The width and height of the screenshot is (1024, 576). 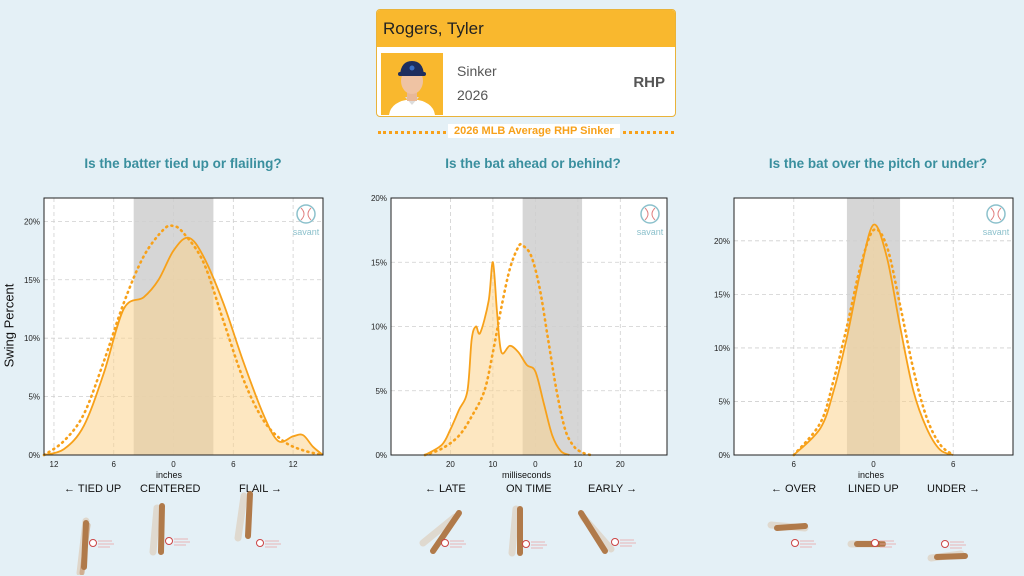 What do you see at coordinates (873, 489) in the screenshot?
I see `panel-3-center-label: LINED UP` at bounding box center [873, 489].